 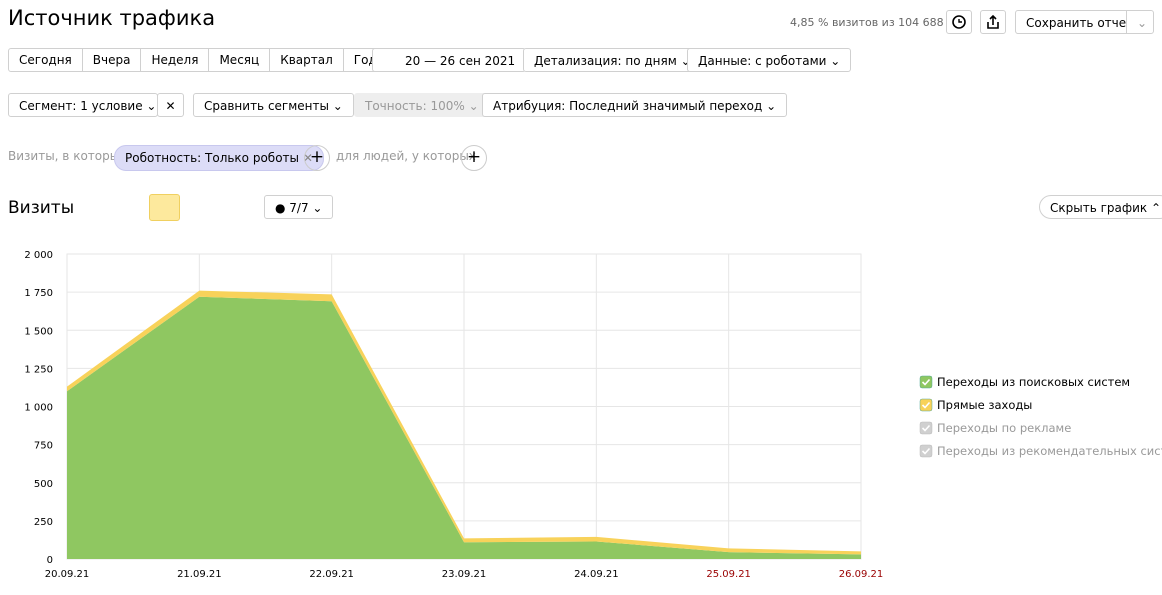 I want to click on save-menu-button: ⌄, so click(x=1140, y=22).